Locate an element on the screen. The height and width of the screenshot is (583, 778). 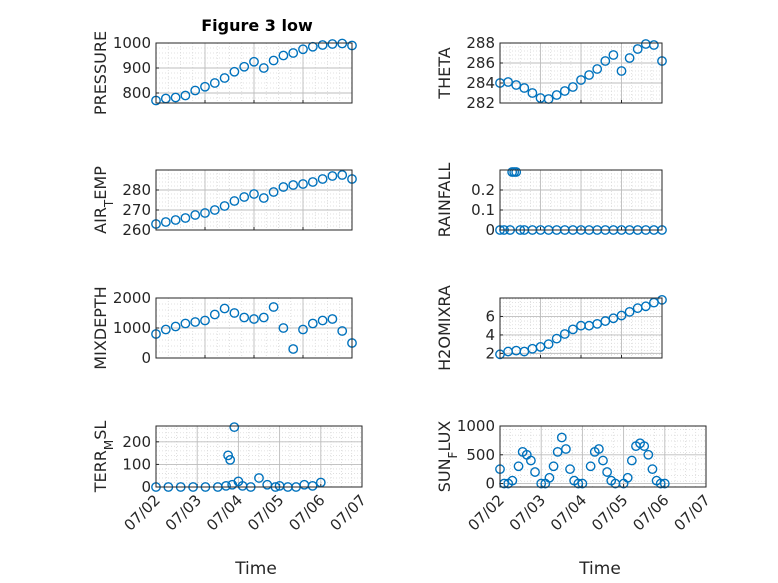
air-temp-y-tick-label: 260 is located at coordinates (136, 230).